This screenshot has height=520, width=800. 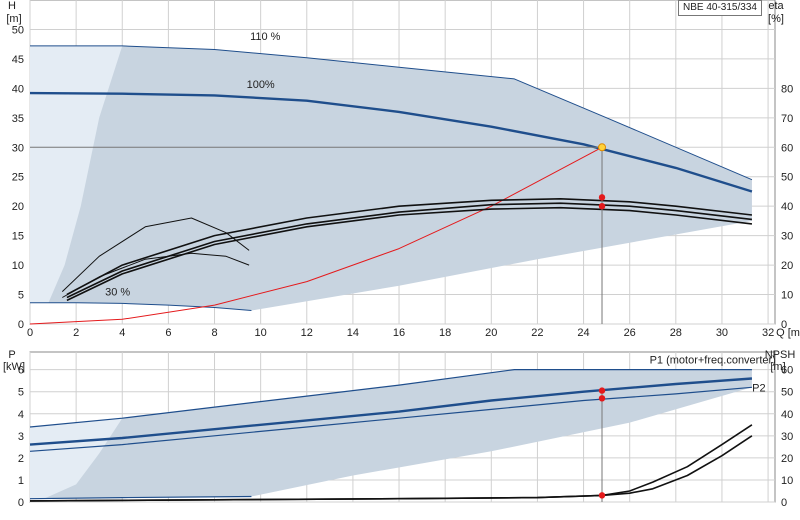 I want to click on y-left-tick-label: 20, so click(x=18, y=207).